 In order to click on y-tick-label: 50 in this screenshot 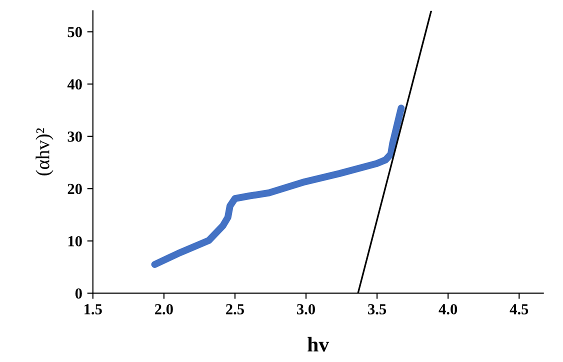, I will do `click(75, 32)`.